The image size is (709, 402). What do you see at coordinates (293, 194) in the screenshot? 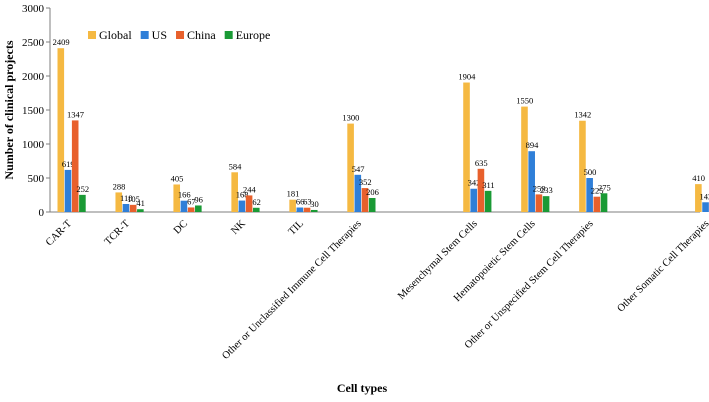
I see `bar-value-label: 181` at bounding box center [293, 194].